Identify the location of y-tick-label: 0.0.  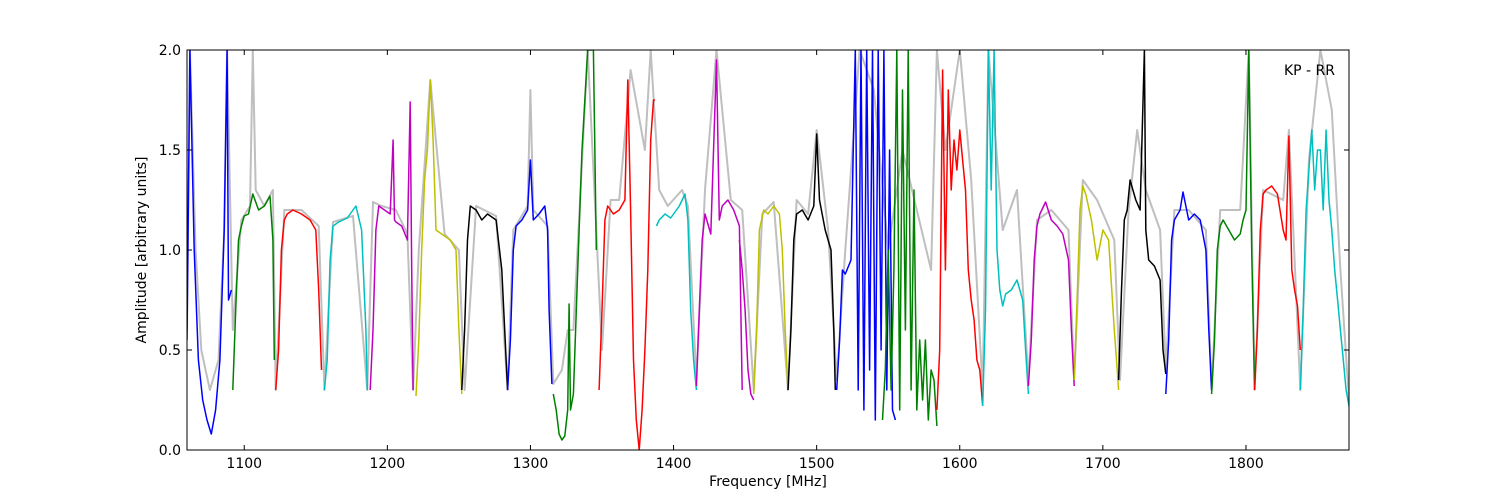
(170, 451).